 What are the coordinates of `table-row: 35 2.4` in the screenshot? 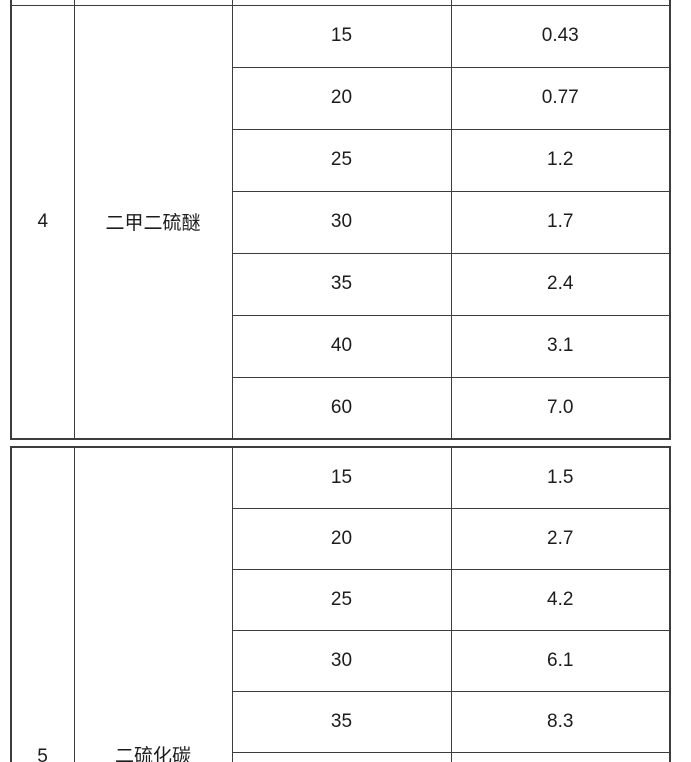 It's located at (341, 284).